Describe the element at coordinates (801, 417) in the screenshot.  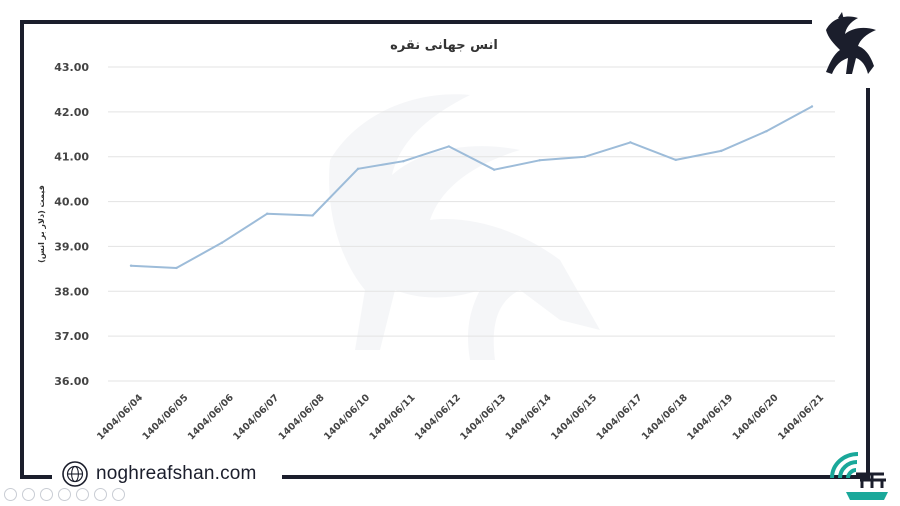
I see `x-tick-label: 1404/06/21` at that location.